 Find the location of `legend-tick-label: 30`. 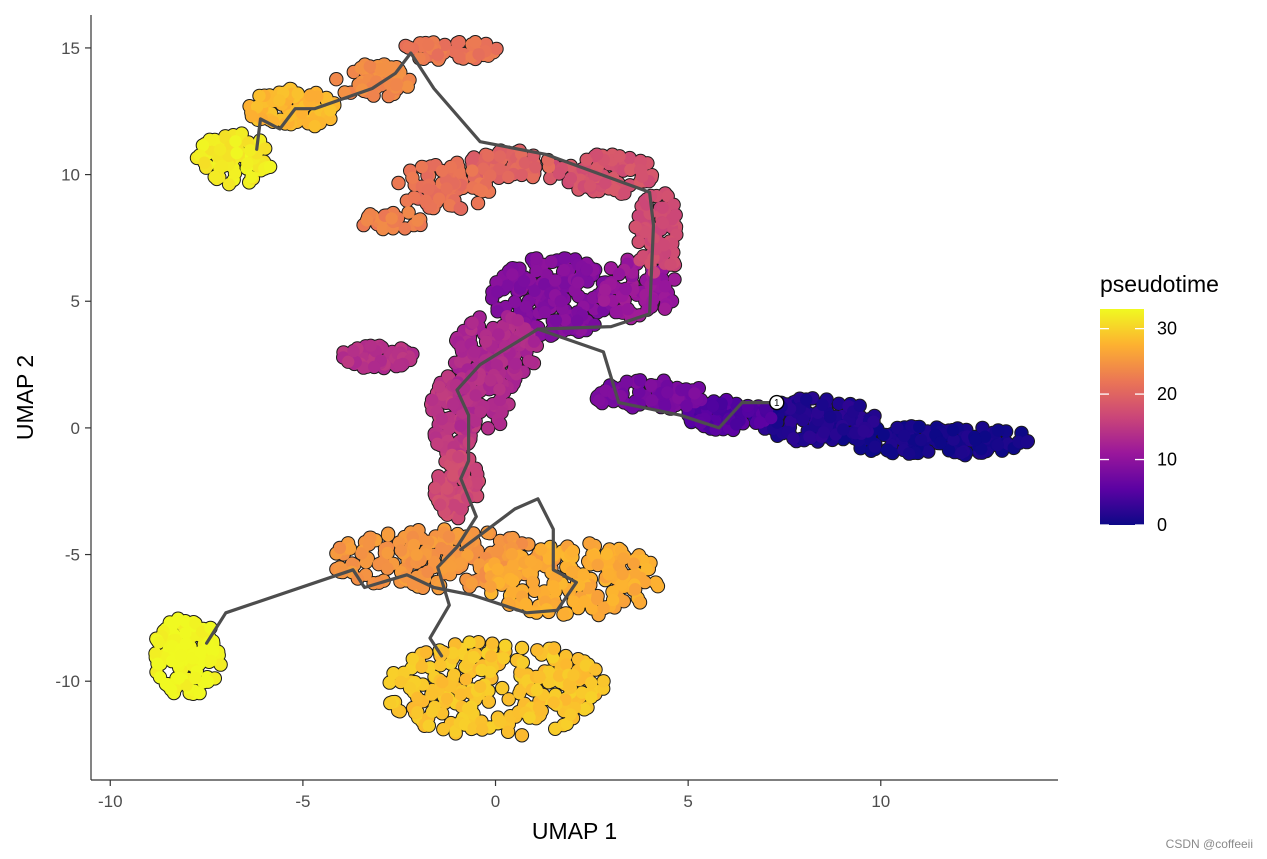

legend-tick-label: 30 is located at coordinates (1167, 329).